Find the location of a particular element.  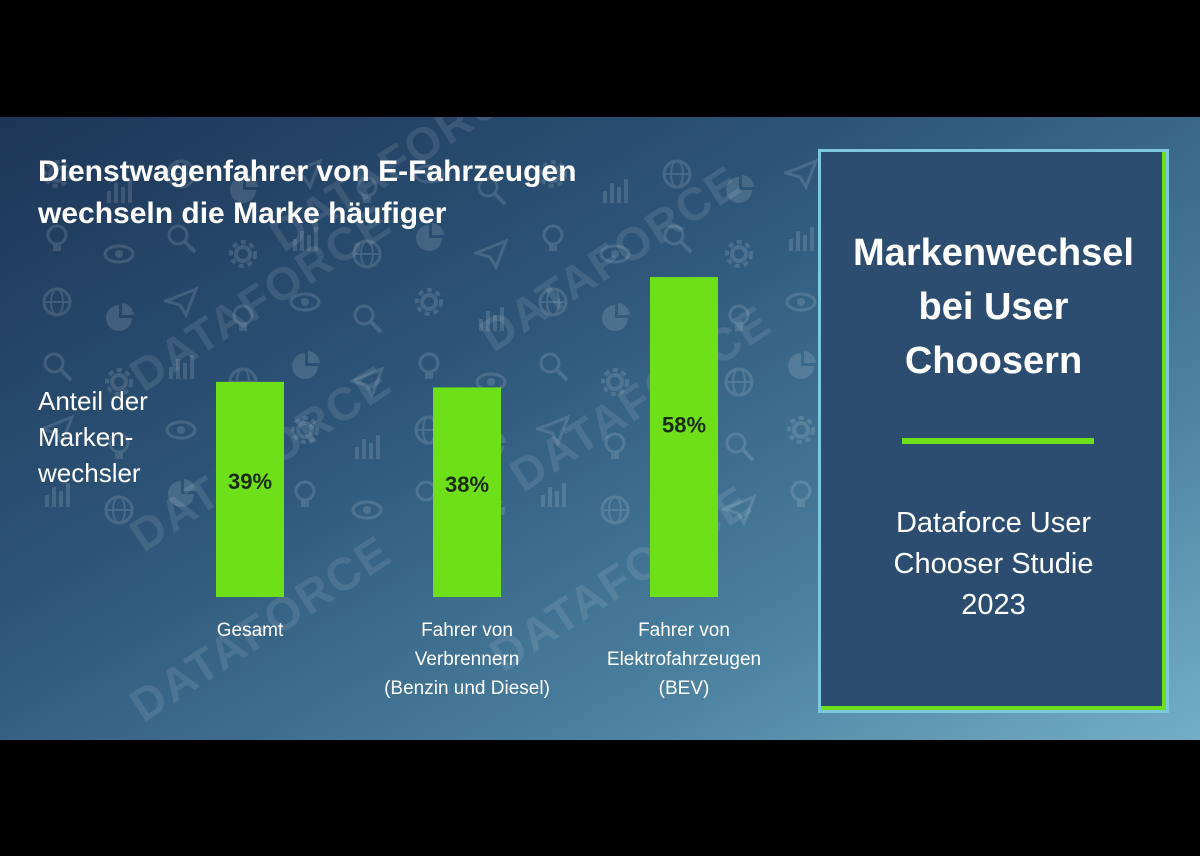

y-axis-label-line-2: Marken- is located at coordinates (86, 437).